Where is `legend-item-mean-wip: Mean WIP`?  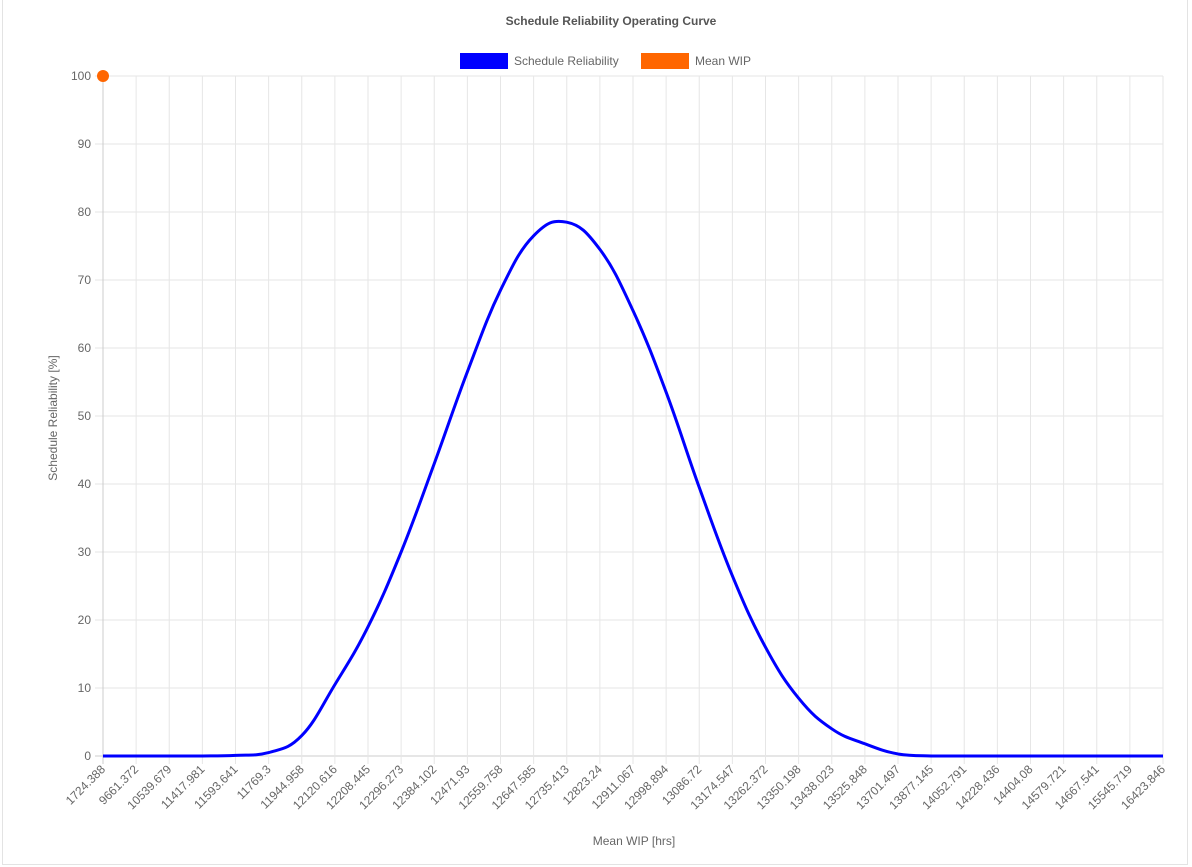 legend-item-mean-wip: Mean WIP is located at coordinates (696, 61).